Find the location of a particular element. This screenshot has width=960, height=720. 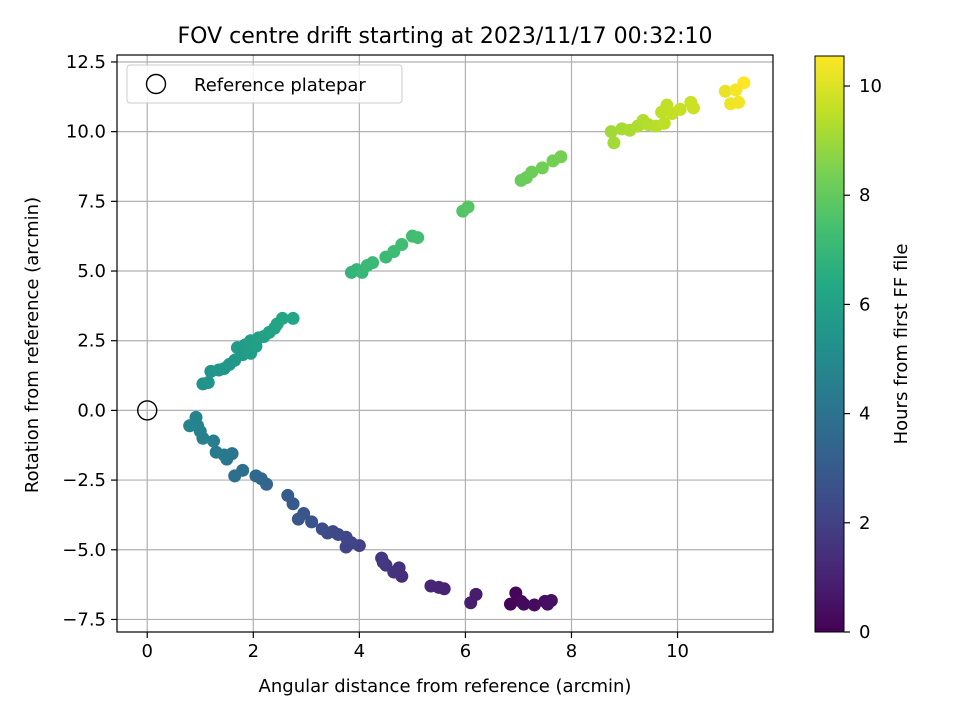

x-tick-label: 10 is located at coordinates (677, 651).